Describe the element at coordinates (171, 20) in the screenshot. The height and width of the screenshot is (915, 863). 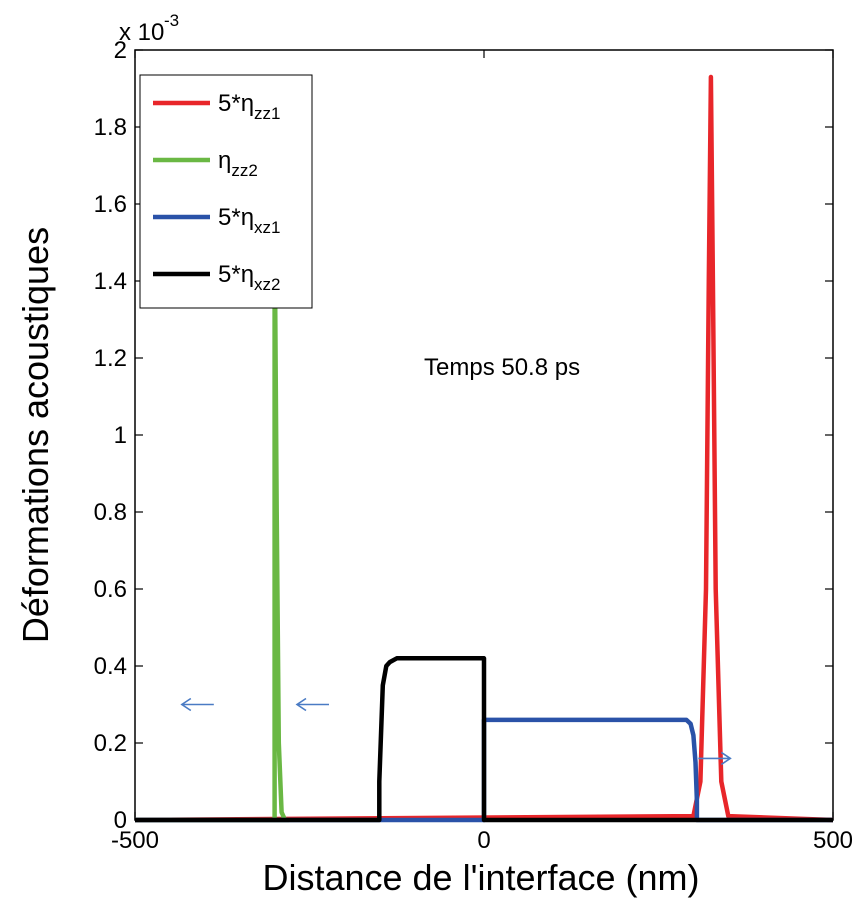
I see `y-exponent-power: -3` at that location.